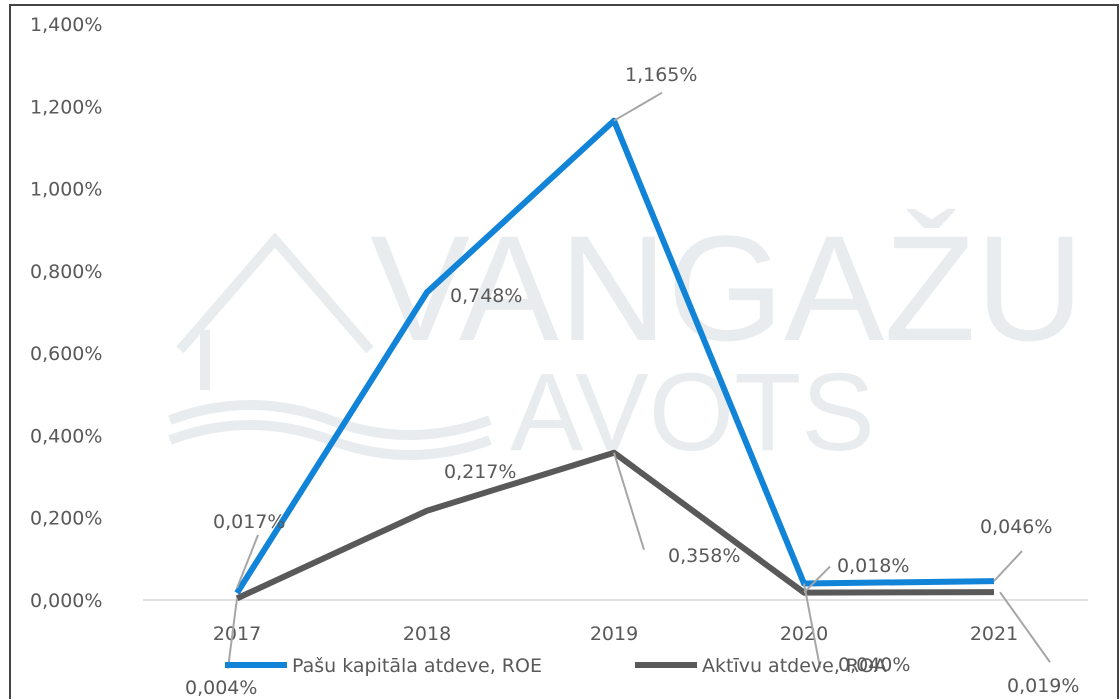  What do you see at coordinates (873, 566) in the screenshot?
I see `data-label: 0,018%` at bounding box center [873, 566].